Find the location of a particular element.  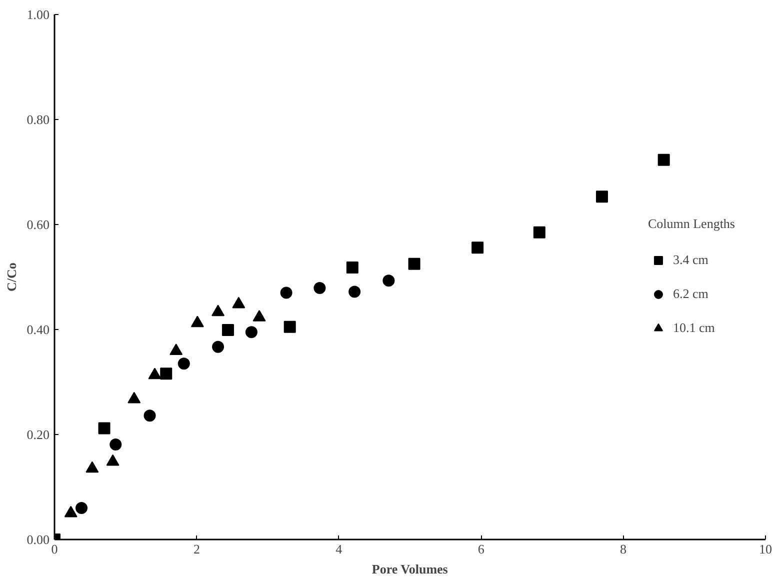

y-tick-label: 0.40 is located at coordinates (38, 329).